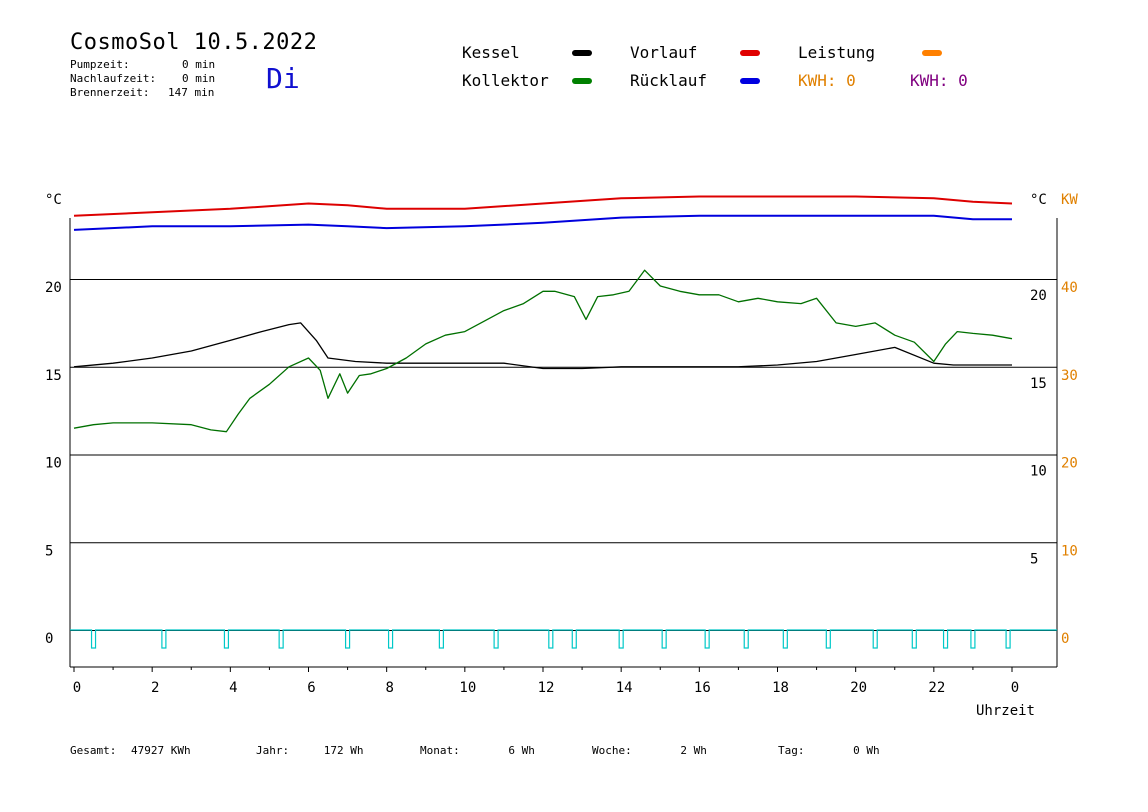  I want to click on stat-brennerzeit: Brennerzeit: 147 min, so click(142, 92).